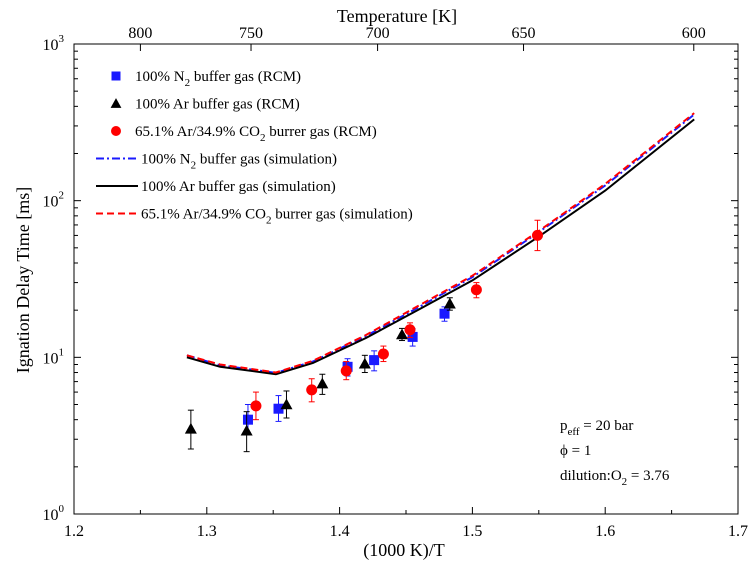 The height and width of the screenshot is (564, 749). I want to click on annotation-line: peff = 20 bar, so click(596, 428).